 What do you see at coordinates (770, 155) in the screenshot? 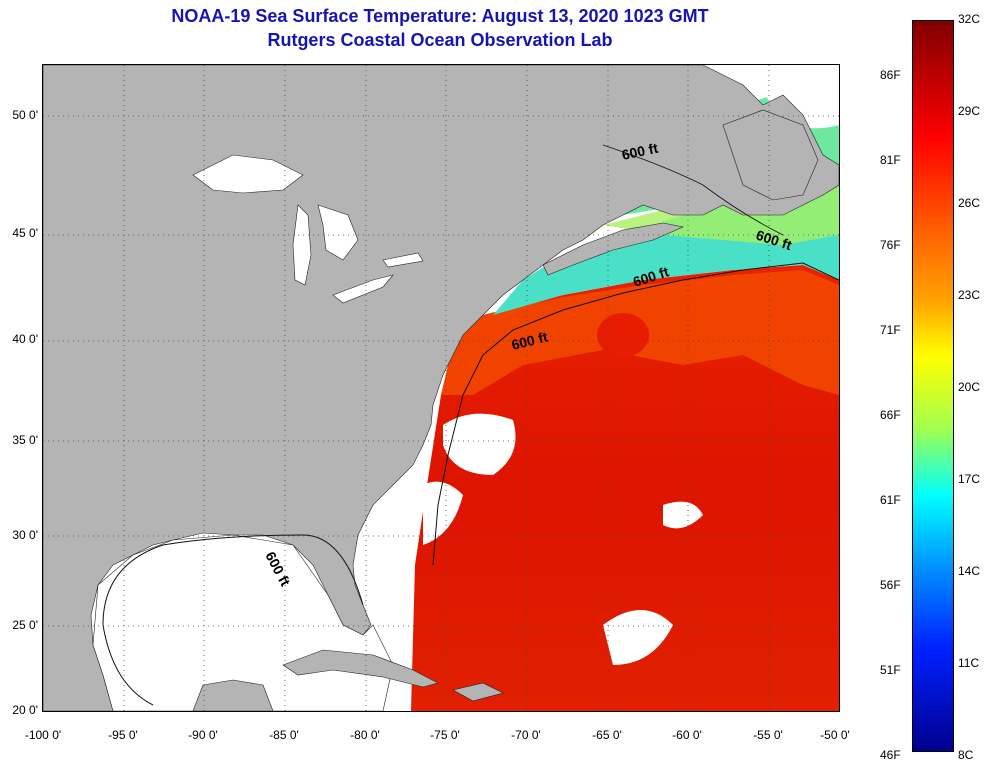
I see `land-newfoundland` at bounding box center [770, 155].